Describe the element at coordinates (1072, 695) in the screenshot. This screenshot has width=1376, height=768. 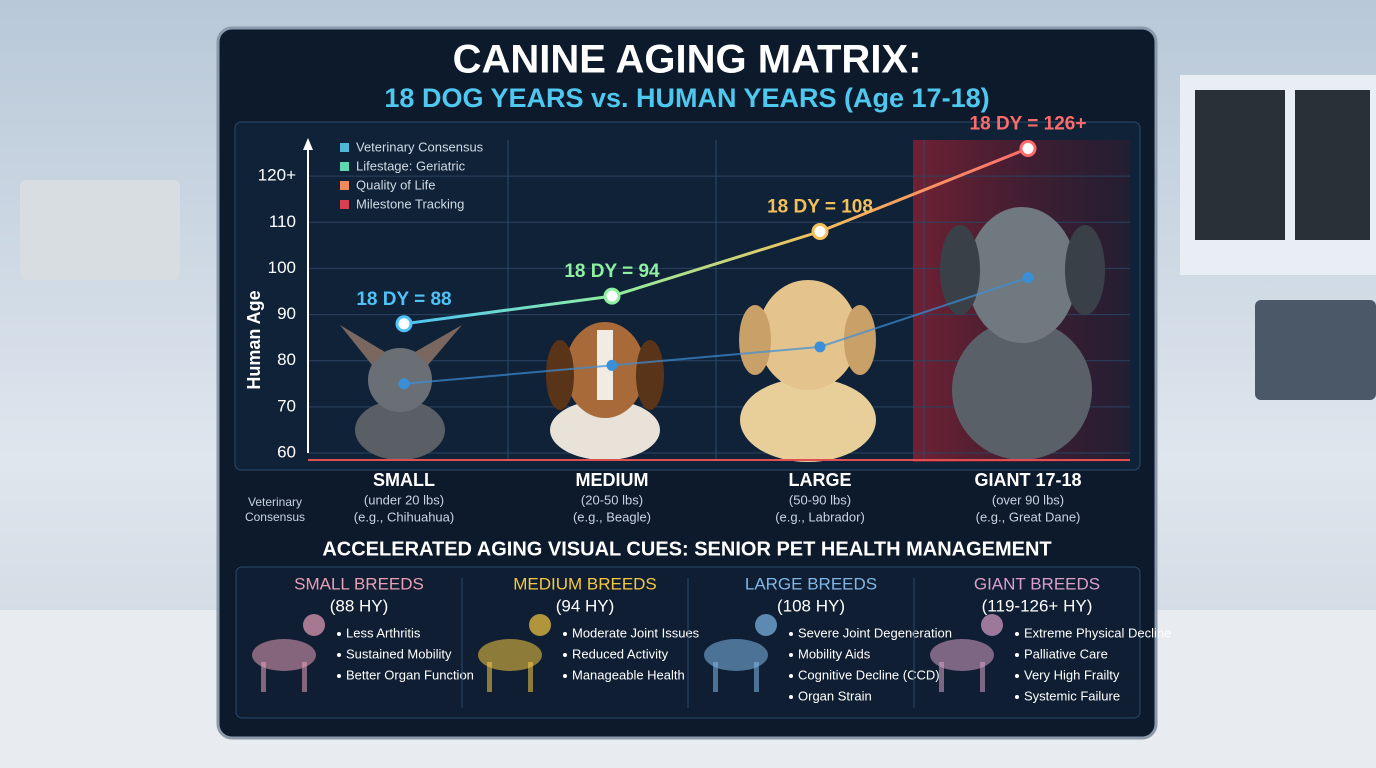
I see `card-bullet: Systemic Failure` at that location.